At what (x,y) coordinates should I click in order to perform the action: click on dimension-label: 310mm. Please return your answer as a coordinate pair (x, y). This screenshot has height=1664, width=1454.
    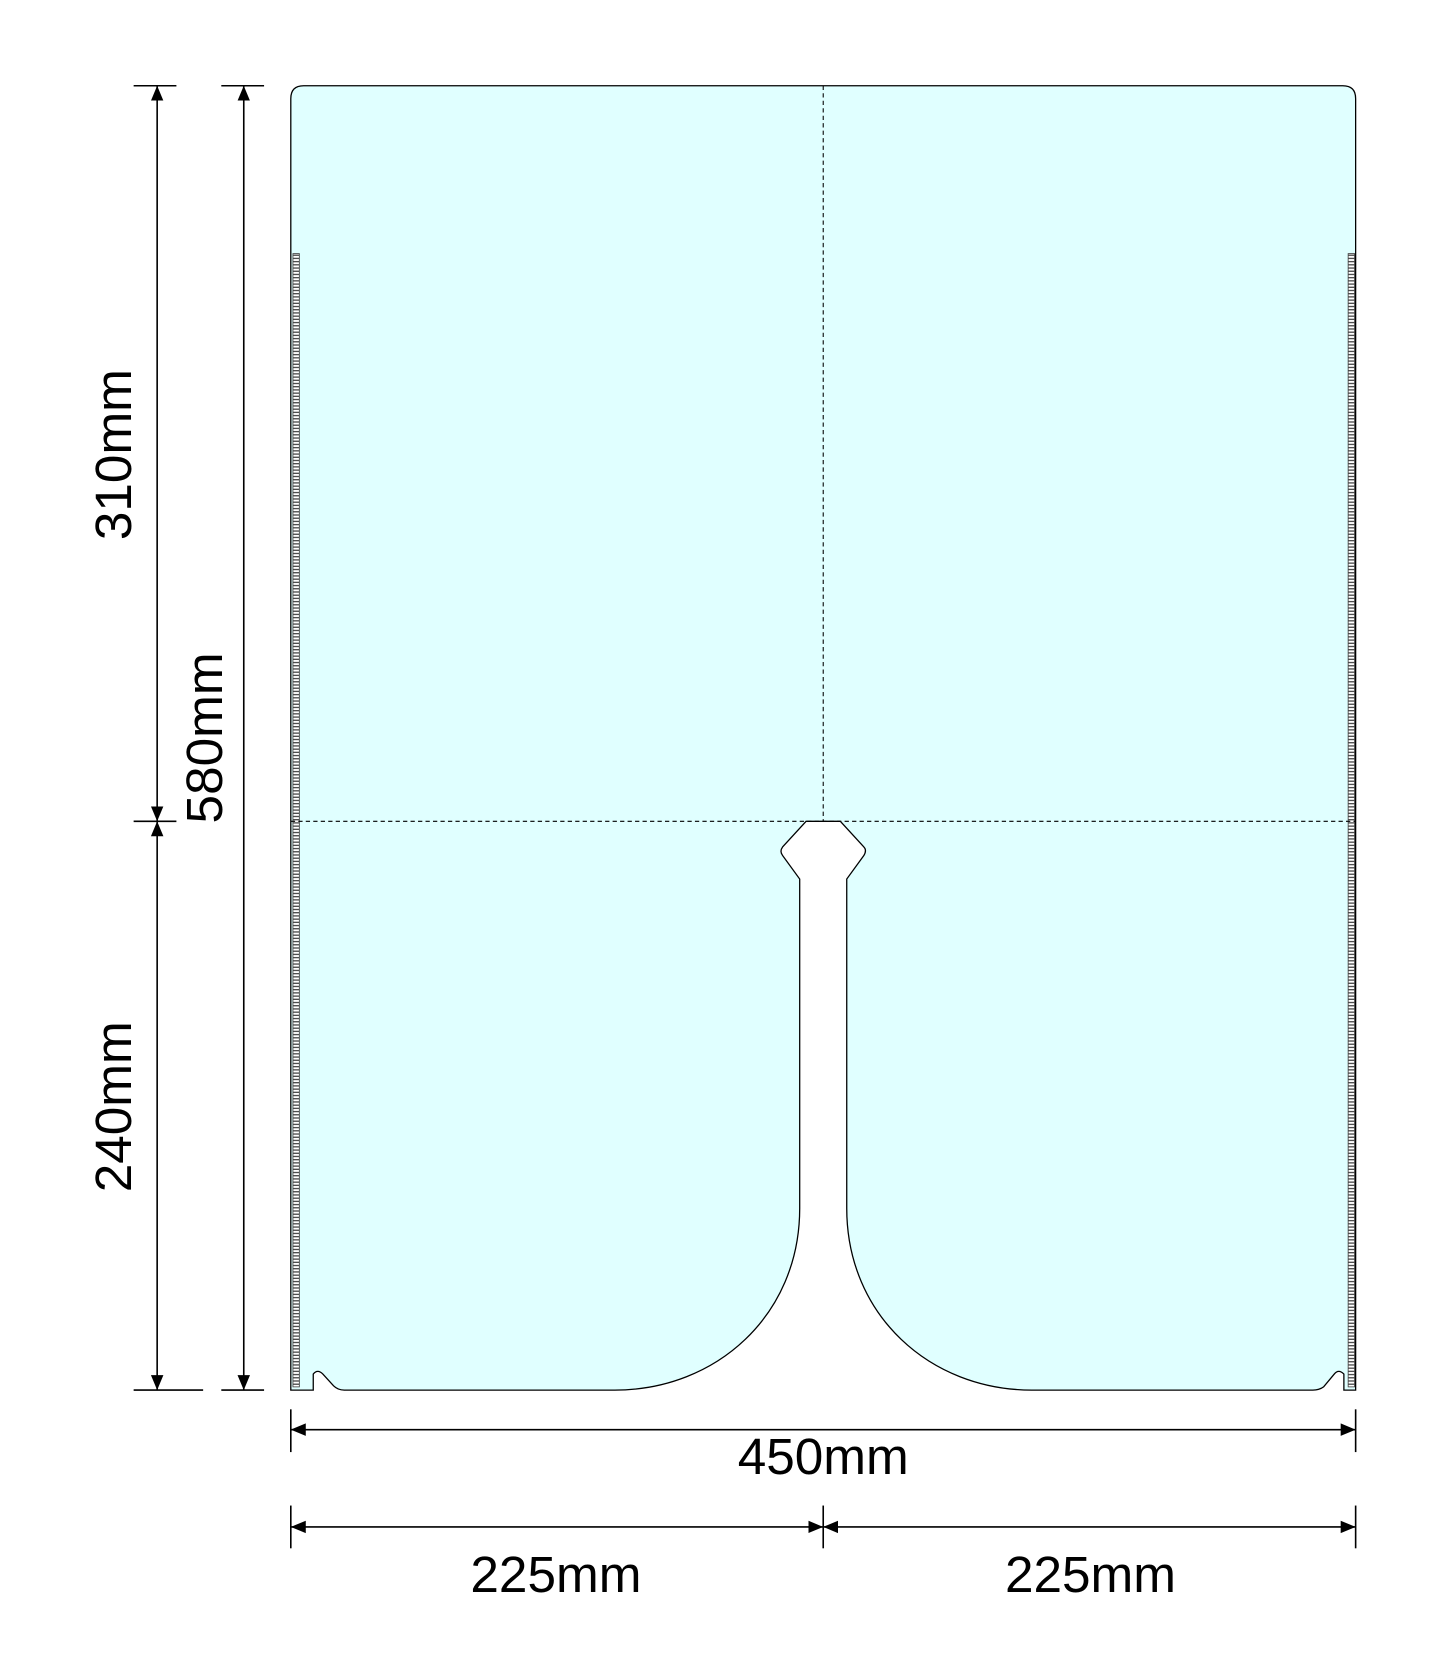
    Looking at the image, I should click on (113, 454).